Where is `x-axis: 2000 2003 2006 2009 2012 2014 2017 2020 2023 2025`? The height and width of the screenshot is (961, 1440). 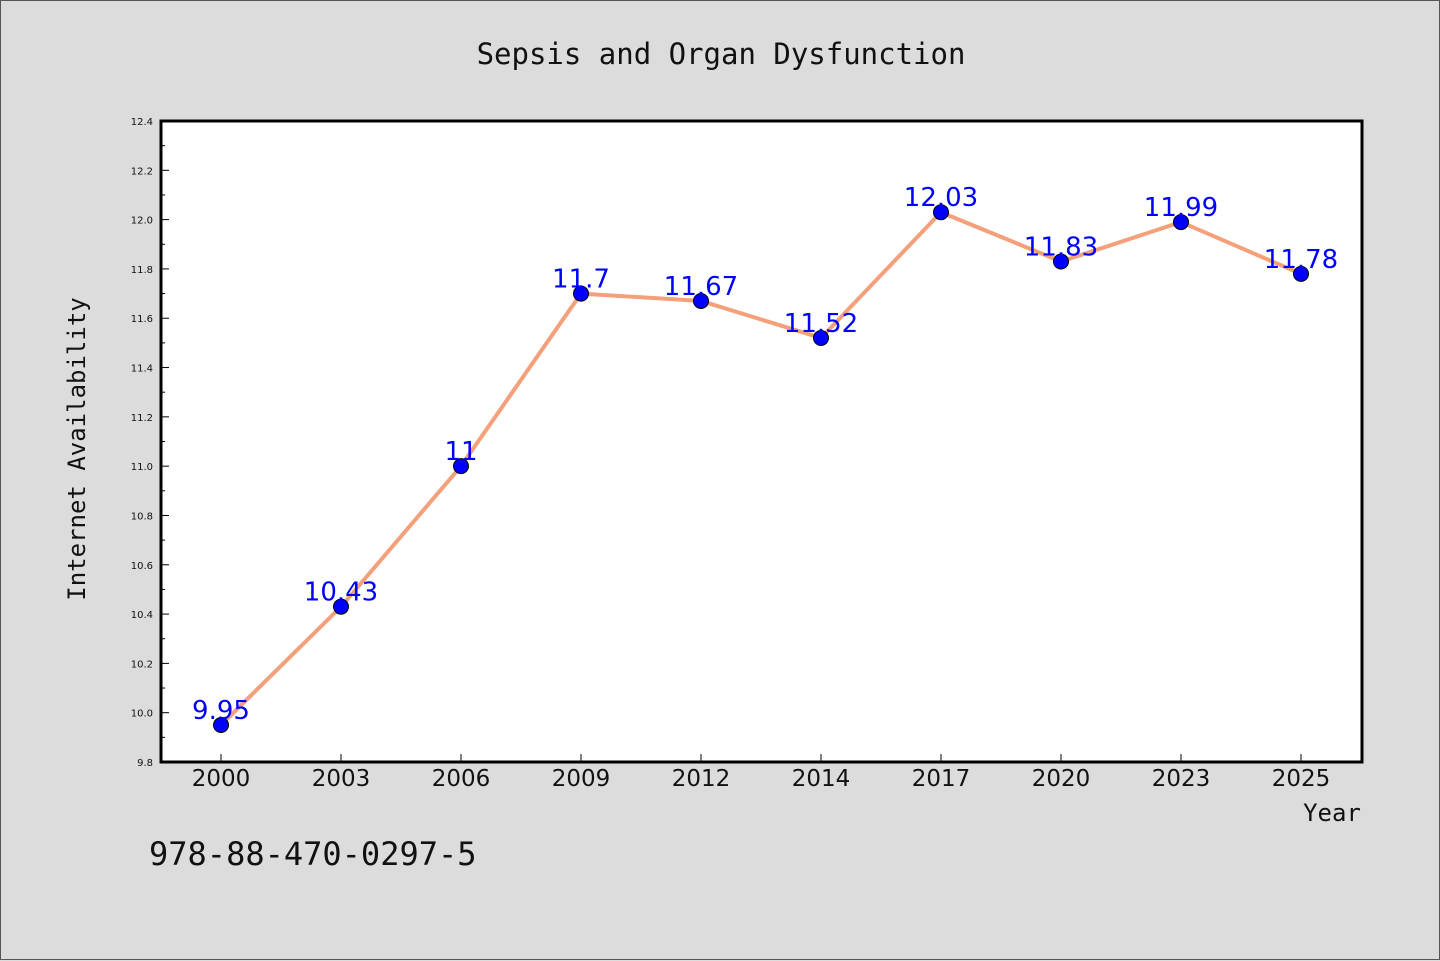
x-axis: 2000 2003 2006 2009 2012 2014 2017 2020 2023 2025 is located at coordinates (761, 773).